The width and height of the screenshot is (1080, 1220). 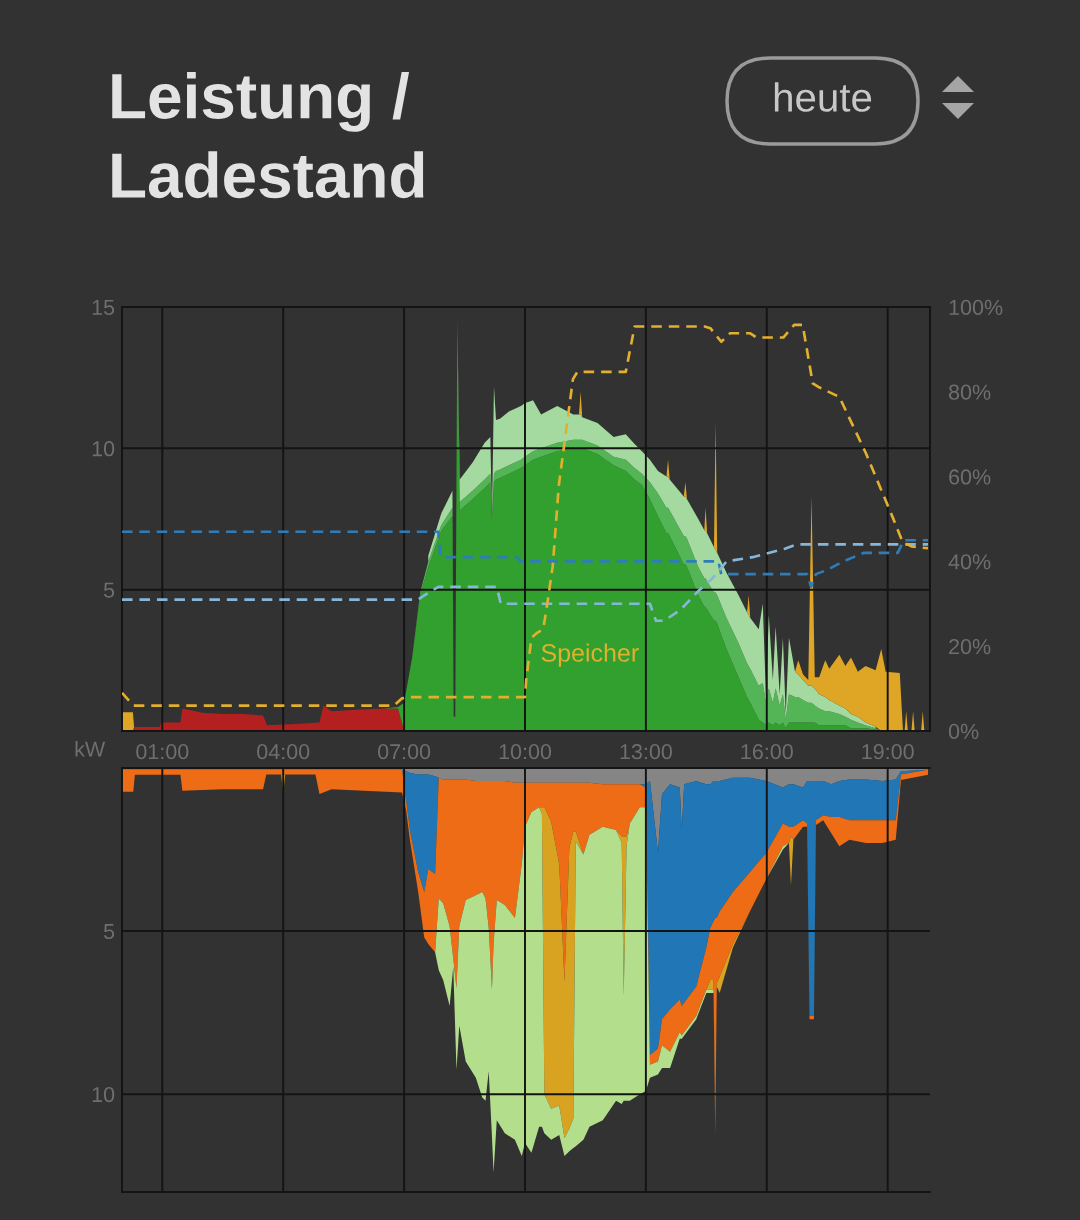 I want to click on x-tick-label: 19:00, so click(x=888, y=752).